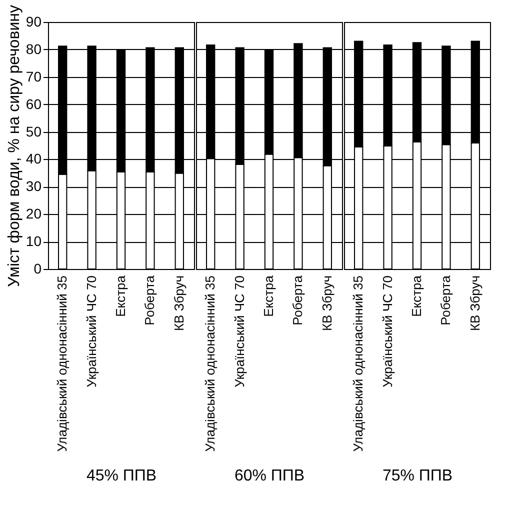  What do you see at coordinates (34, 22) in the screenshot?
I see `y-tick-label: 90` at bounding box center [34, 22].